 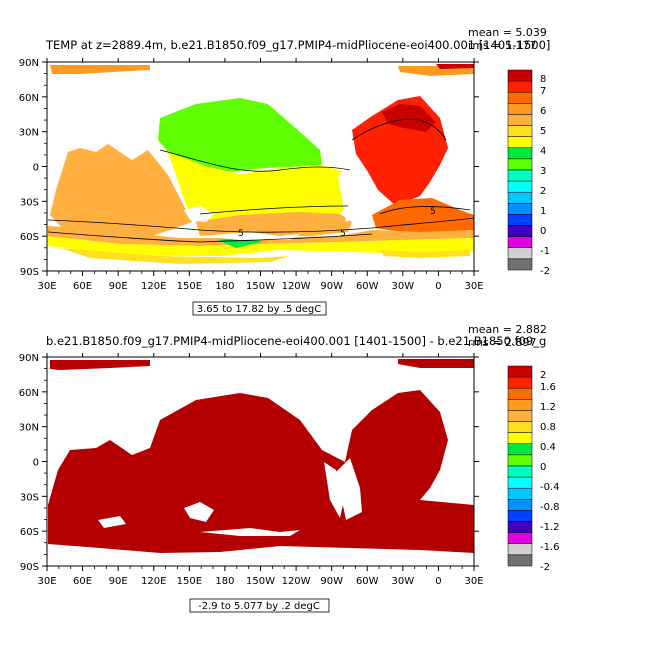 What do you see at coordinates (36, 168) in the screenshot?
I see `y-tick-label: 0` at bounding box center [36, 168].